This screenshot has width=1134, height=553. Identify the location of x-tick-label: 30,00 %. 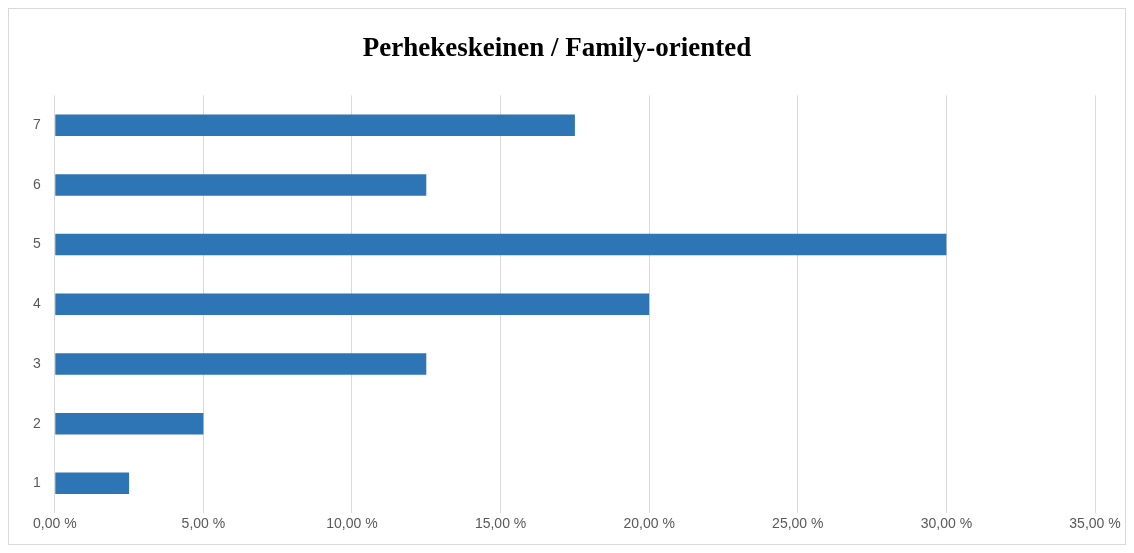
(946, 523).